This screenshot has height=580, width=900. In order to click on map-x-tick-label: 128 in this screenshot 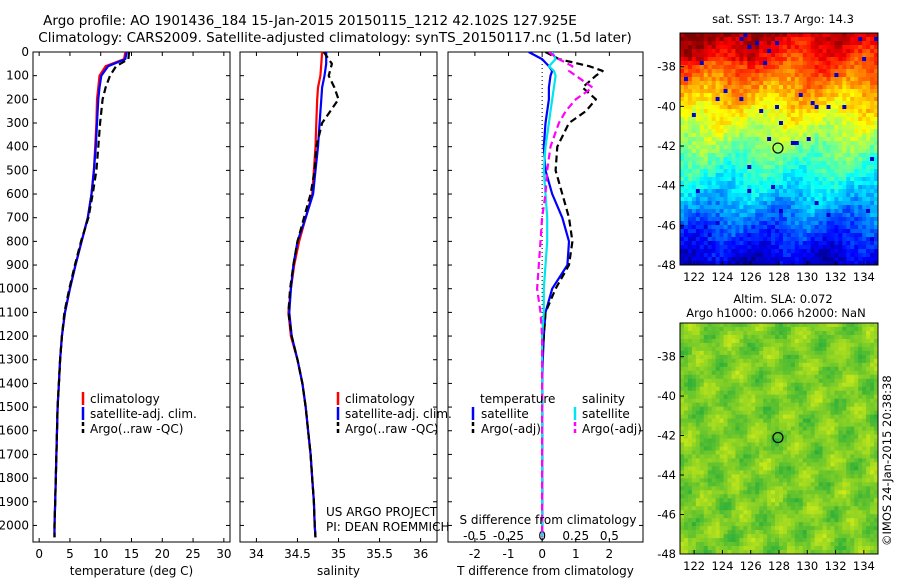, I will do `click(779, 277)`.